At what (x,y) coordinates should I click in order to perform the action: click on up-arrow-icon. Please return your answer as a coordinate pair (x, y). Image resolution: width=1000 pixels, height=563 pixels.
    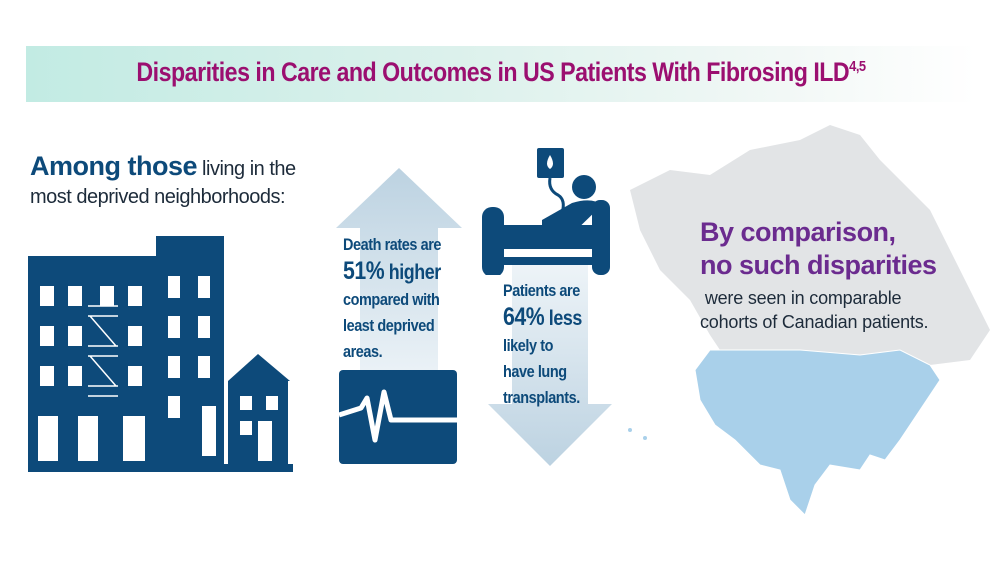
    Looking at the image, I should click on (399, 278).